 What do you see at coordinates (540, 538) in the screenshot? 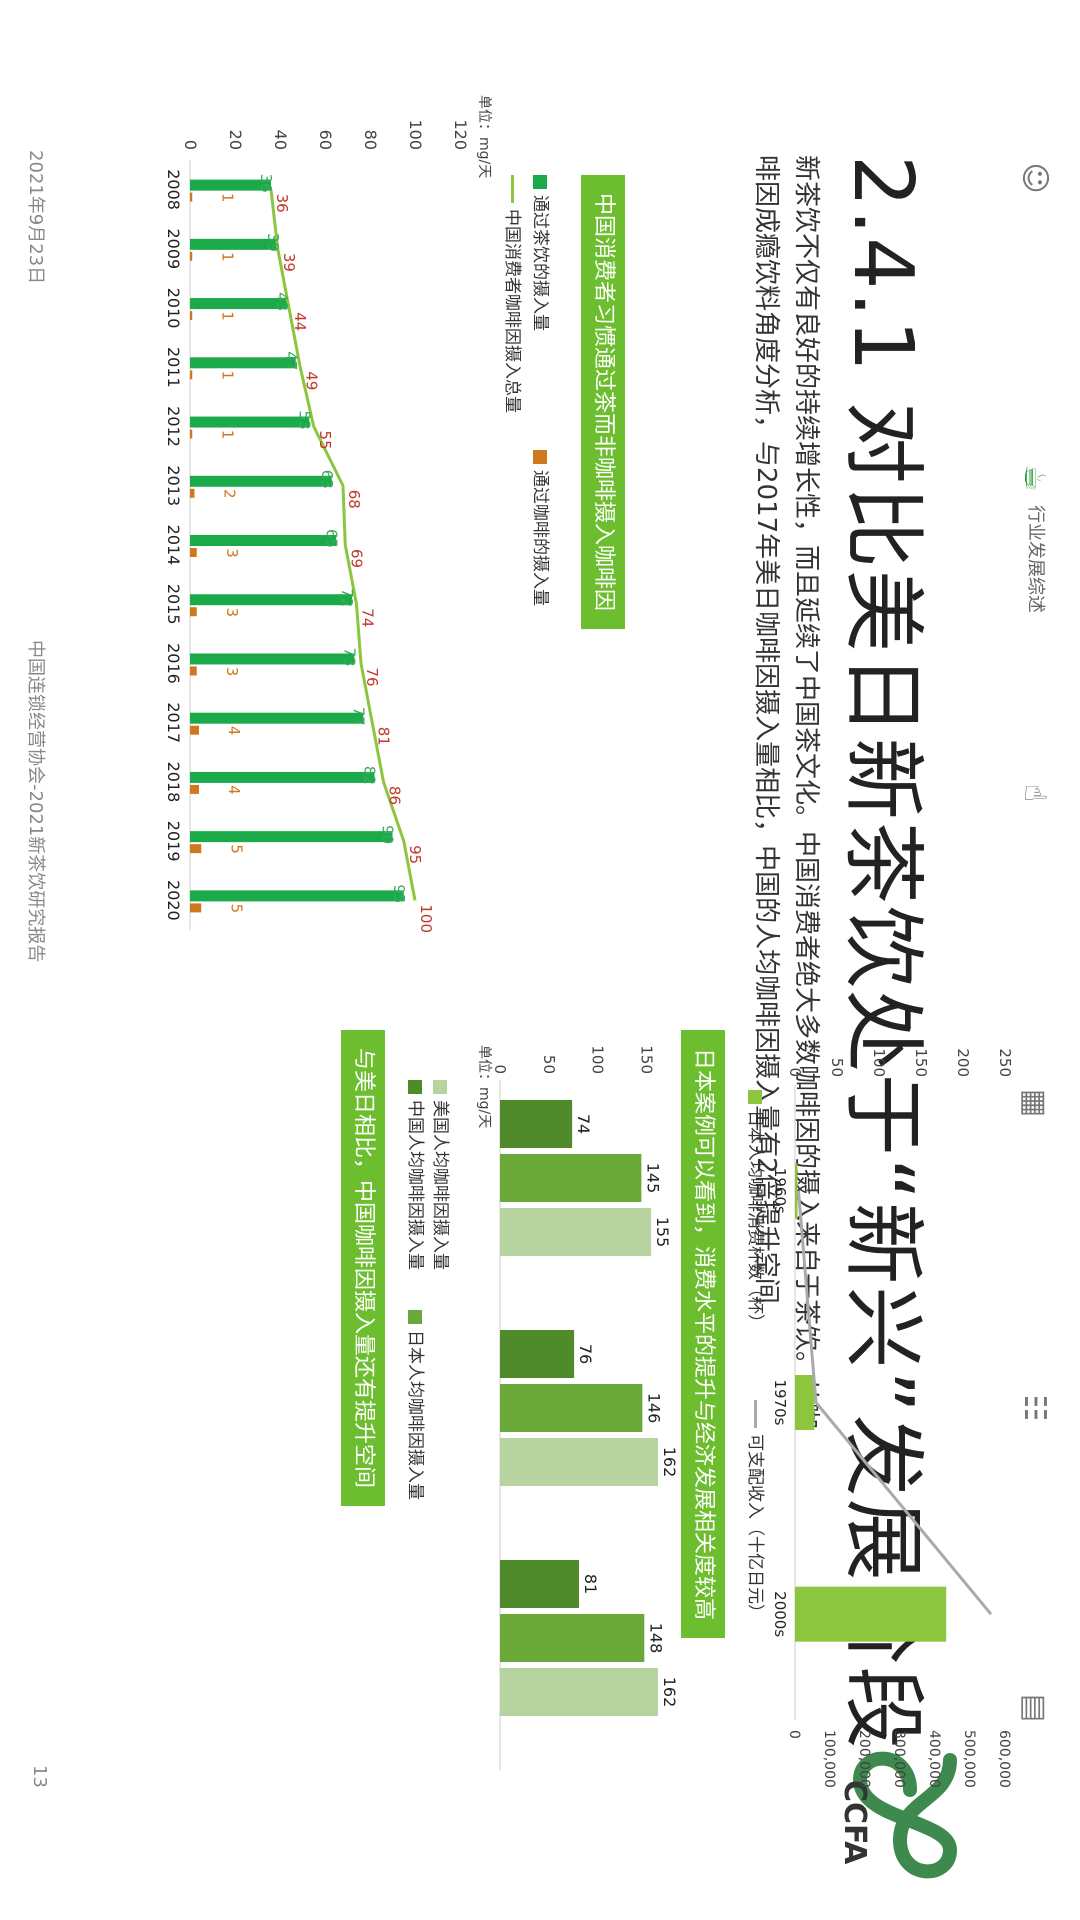
I see `legend-coffee-label: 通过咖啡的摄入量` at bounding box center [540, 538].